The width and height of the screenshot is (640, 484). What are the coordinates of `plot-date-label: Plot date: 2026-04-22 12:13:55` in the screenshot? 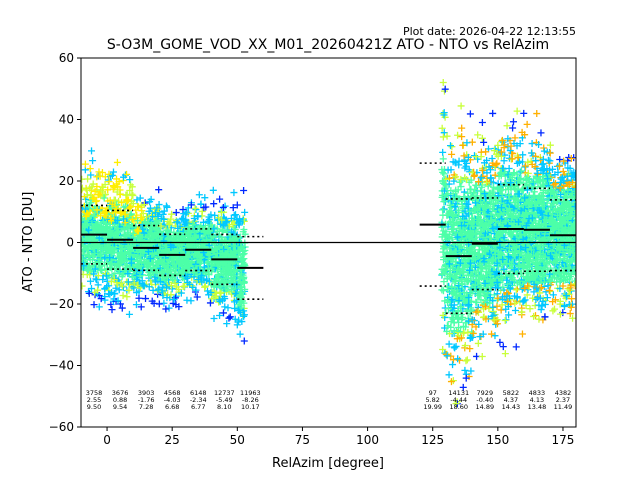 It's located at (489, 31).